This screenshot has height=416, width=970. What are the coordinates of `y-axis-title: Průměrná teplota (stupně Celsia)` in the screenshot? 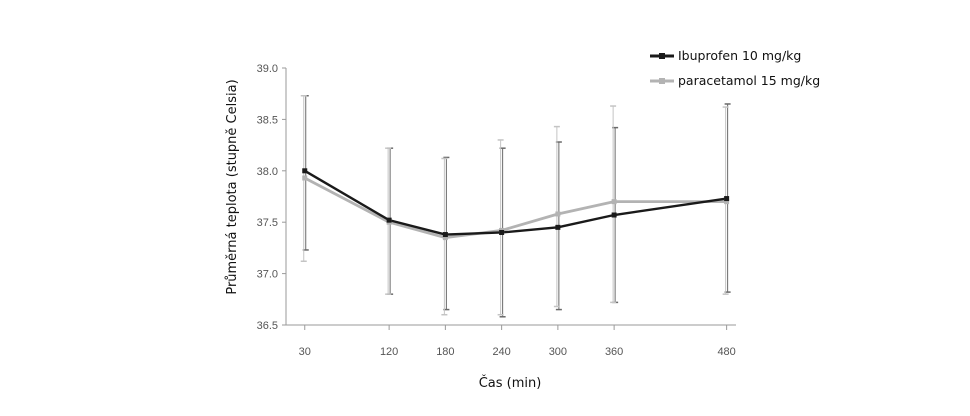 It's located at (232, 186).